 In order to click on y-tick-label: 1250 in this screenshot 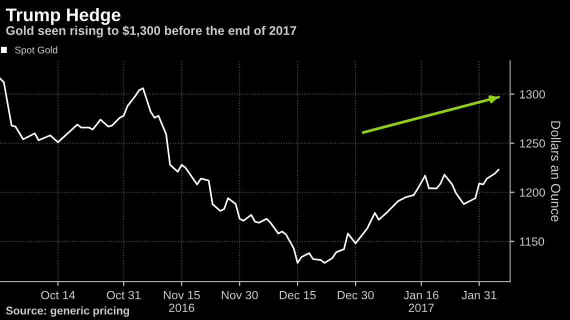, I will do `click(532, 143)`.